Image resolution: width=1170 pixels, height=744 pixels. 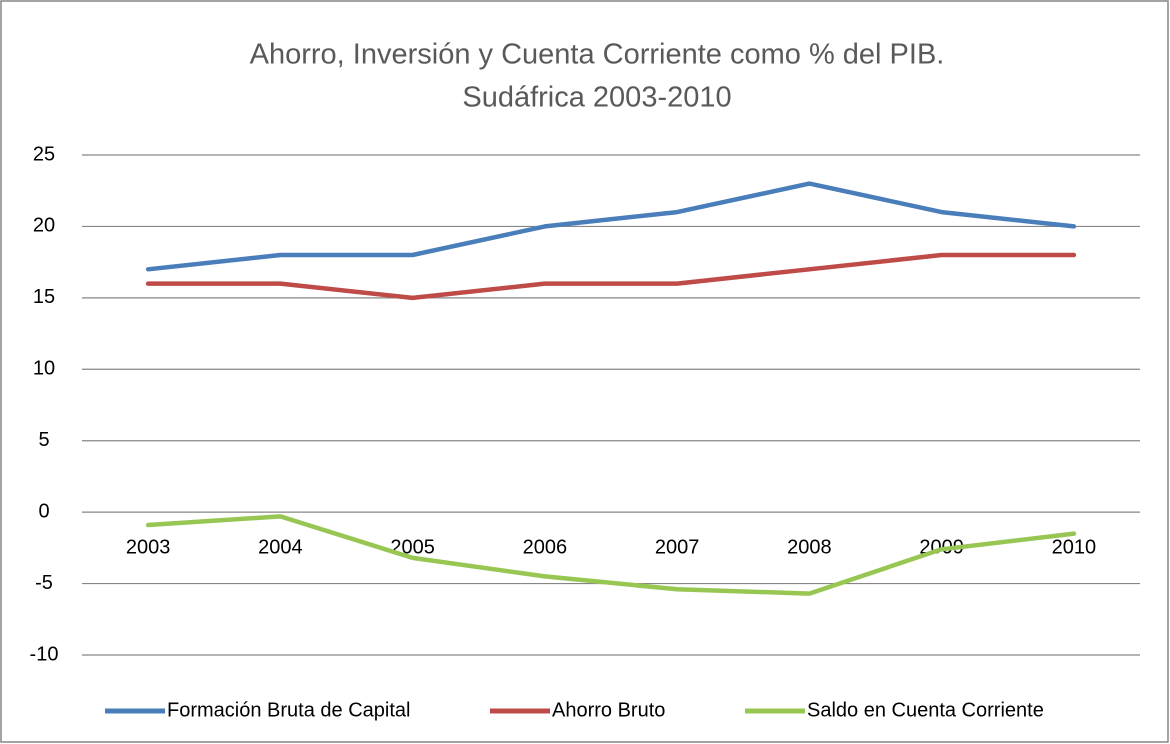 I want to click on x-tick-label: 2006, so click(x=545, y=547).